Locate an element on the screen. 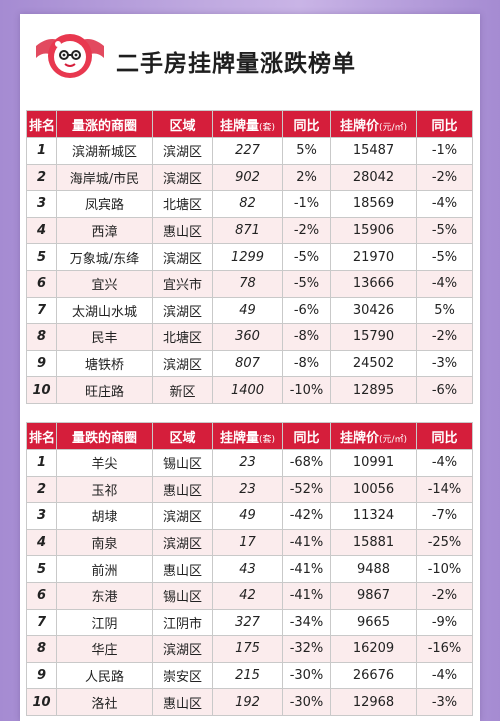  cell-price: 9665 is located at coordinates (373, 622).